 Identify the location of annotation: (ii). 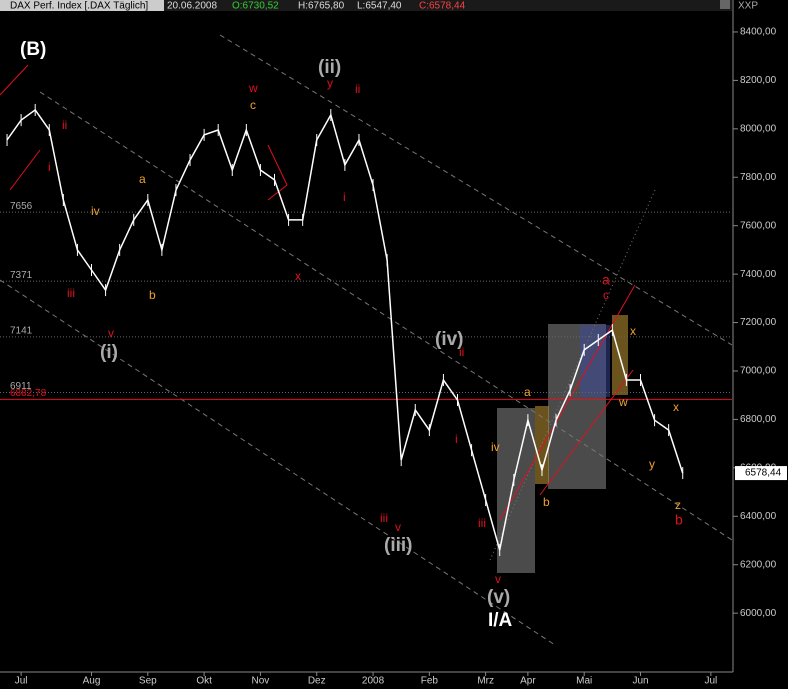
(329, 67).